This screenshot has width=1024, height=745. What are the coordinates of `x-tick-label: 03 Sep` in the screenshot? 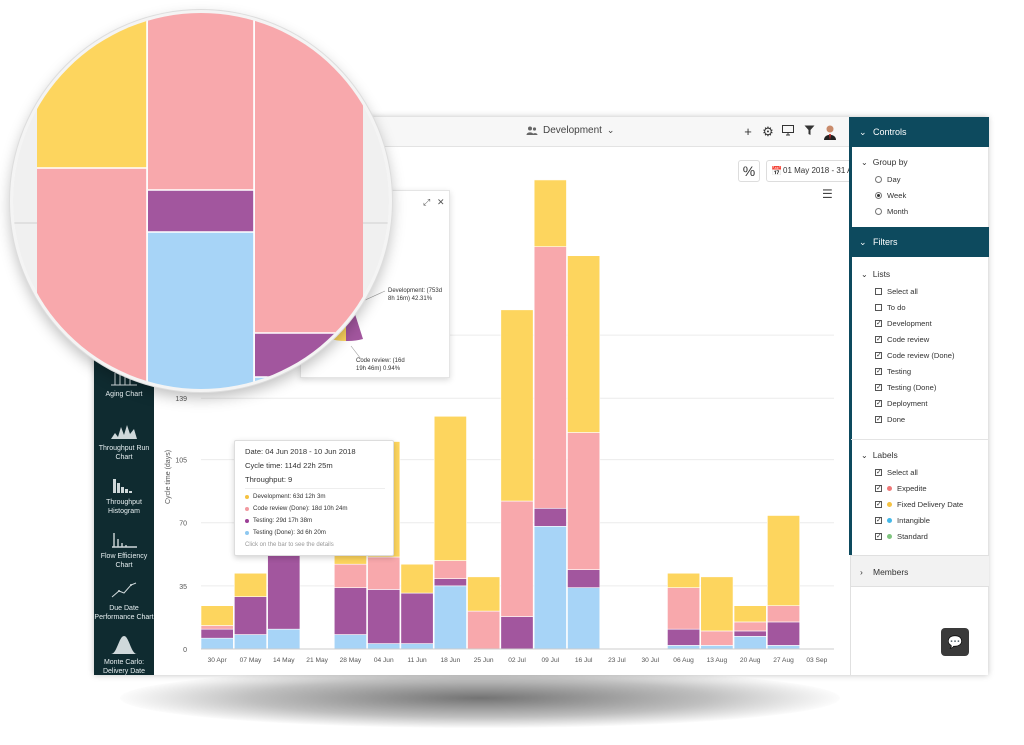 It's located at (816, 660).